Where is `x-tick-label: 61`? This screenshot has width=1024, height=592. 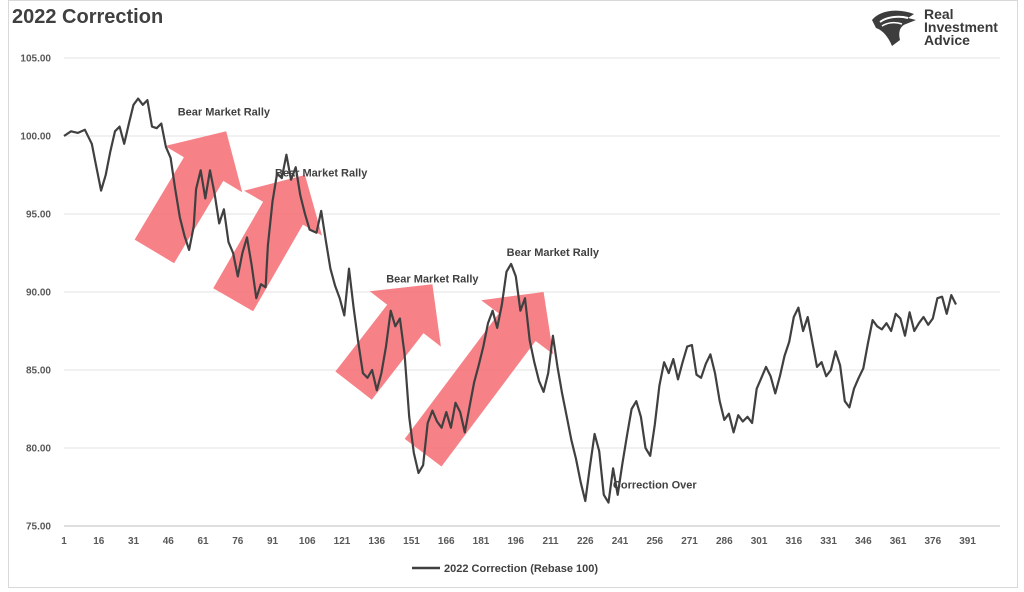
x-tick-label: 61 is located at coordinates (203, 541).